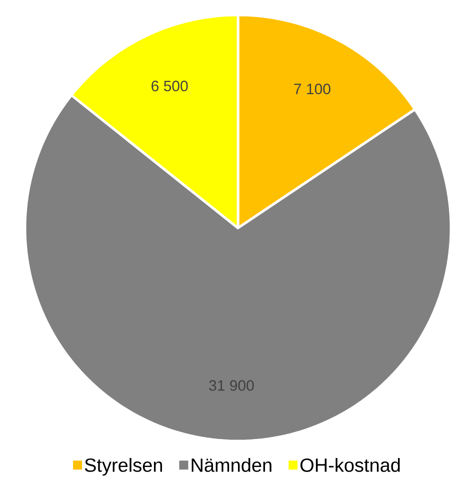 The width and height of the screenshot is (466, 483). I want to click on slice-label: Nämnden, so click(232, 465).